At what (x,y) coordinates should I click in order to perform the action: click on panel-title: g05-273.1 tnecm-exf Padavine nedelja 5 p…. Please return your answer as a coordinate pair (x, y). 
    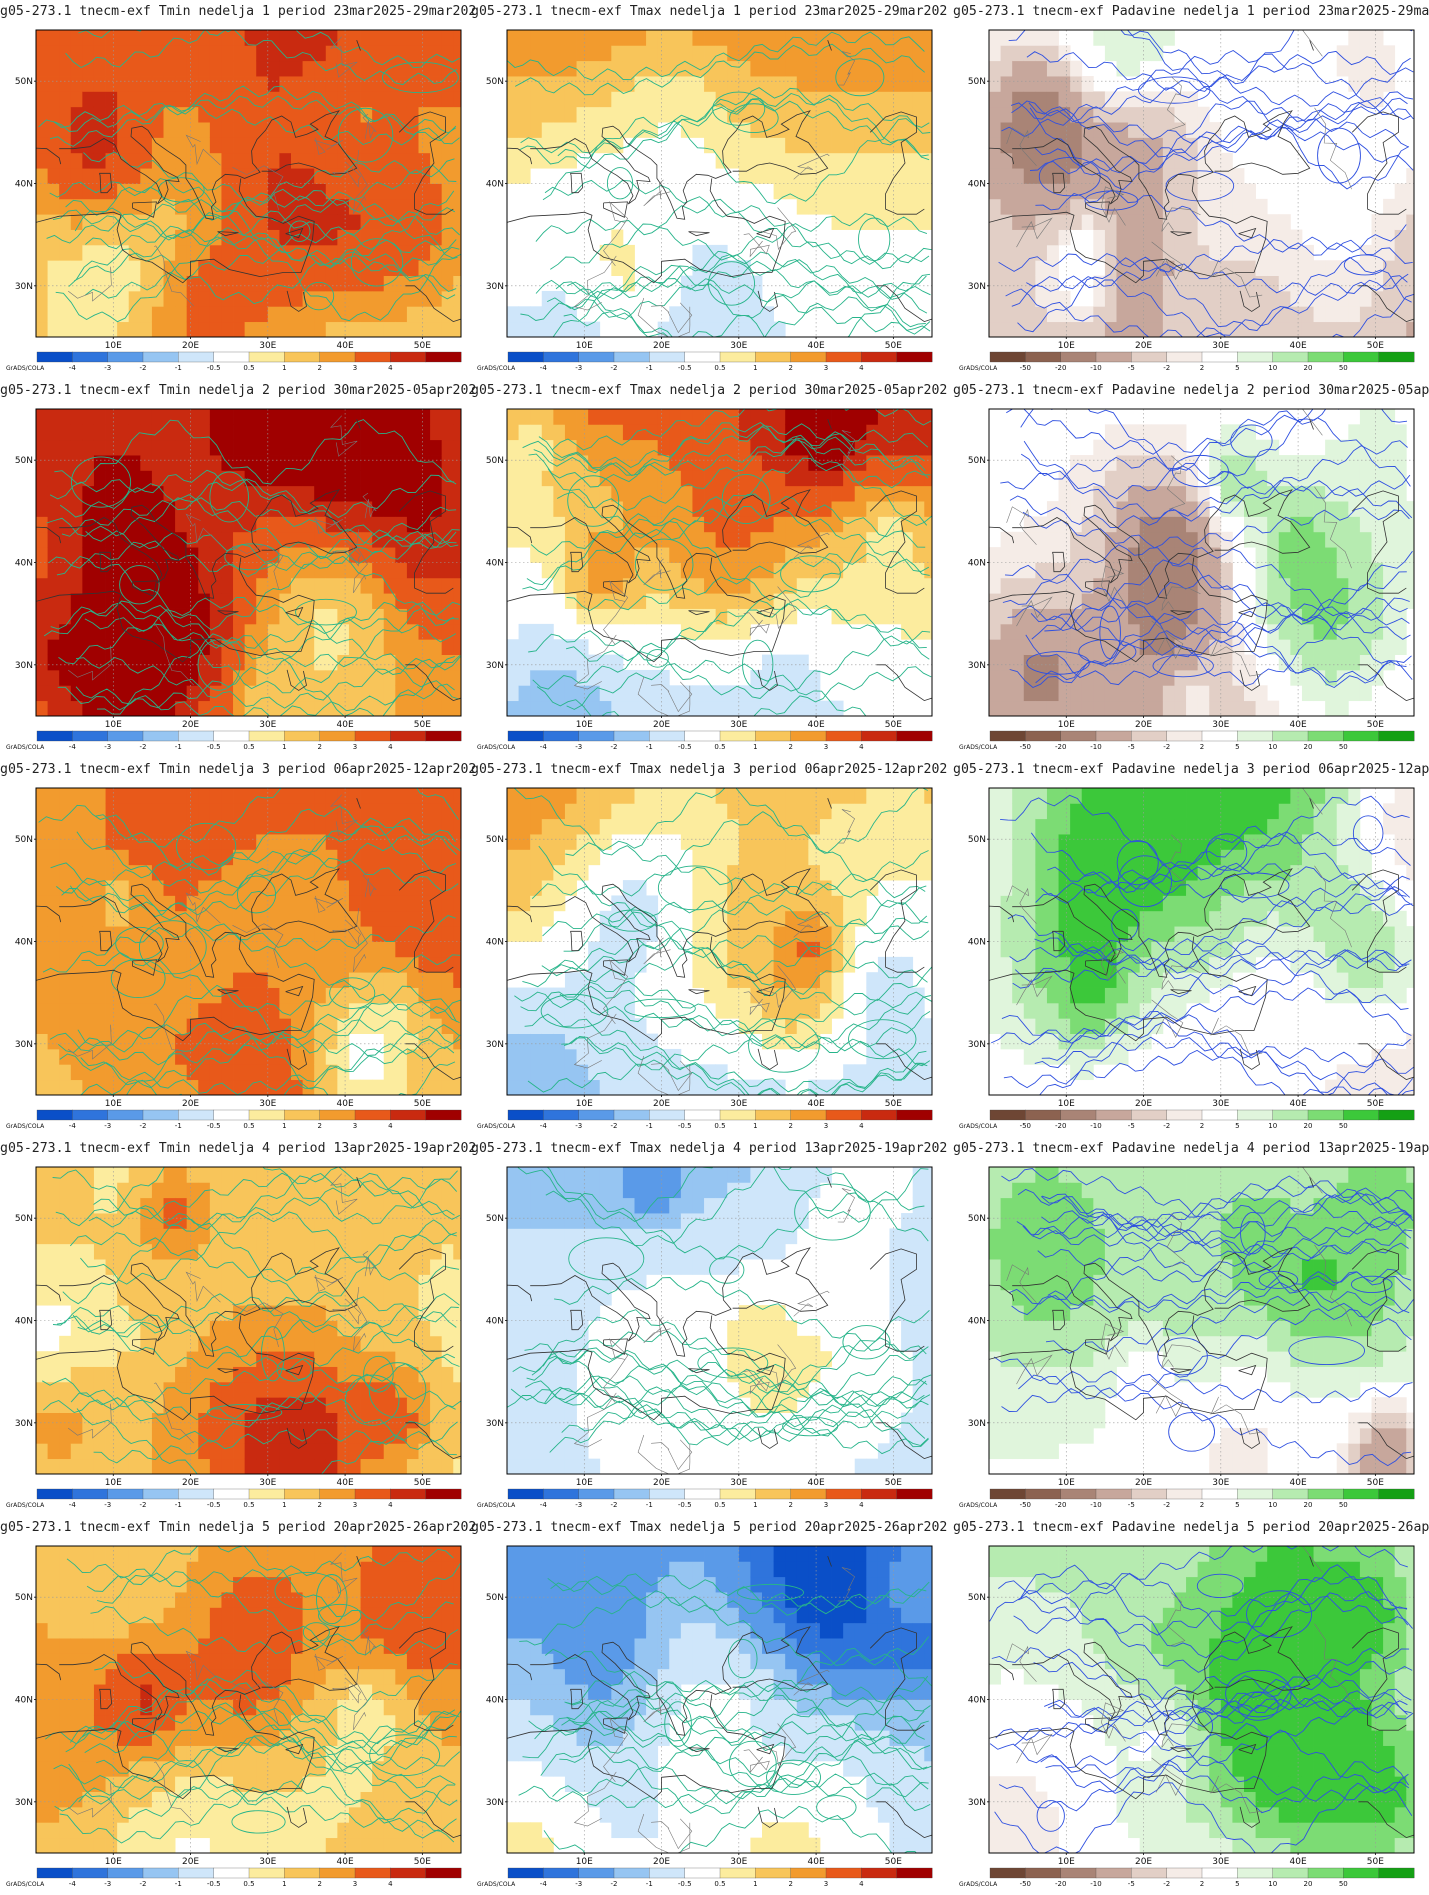
    Looking at the image, I should click on (1191, 1527).